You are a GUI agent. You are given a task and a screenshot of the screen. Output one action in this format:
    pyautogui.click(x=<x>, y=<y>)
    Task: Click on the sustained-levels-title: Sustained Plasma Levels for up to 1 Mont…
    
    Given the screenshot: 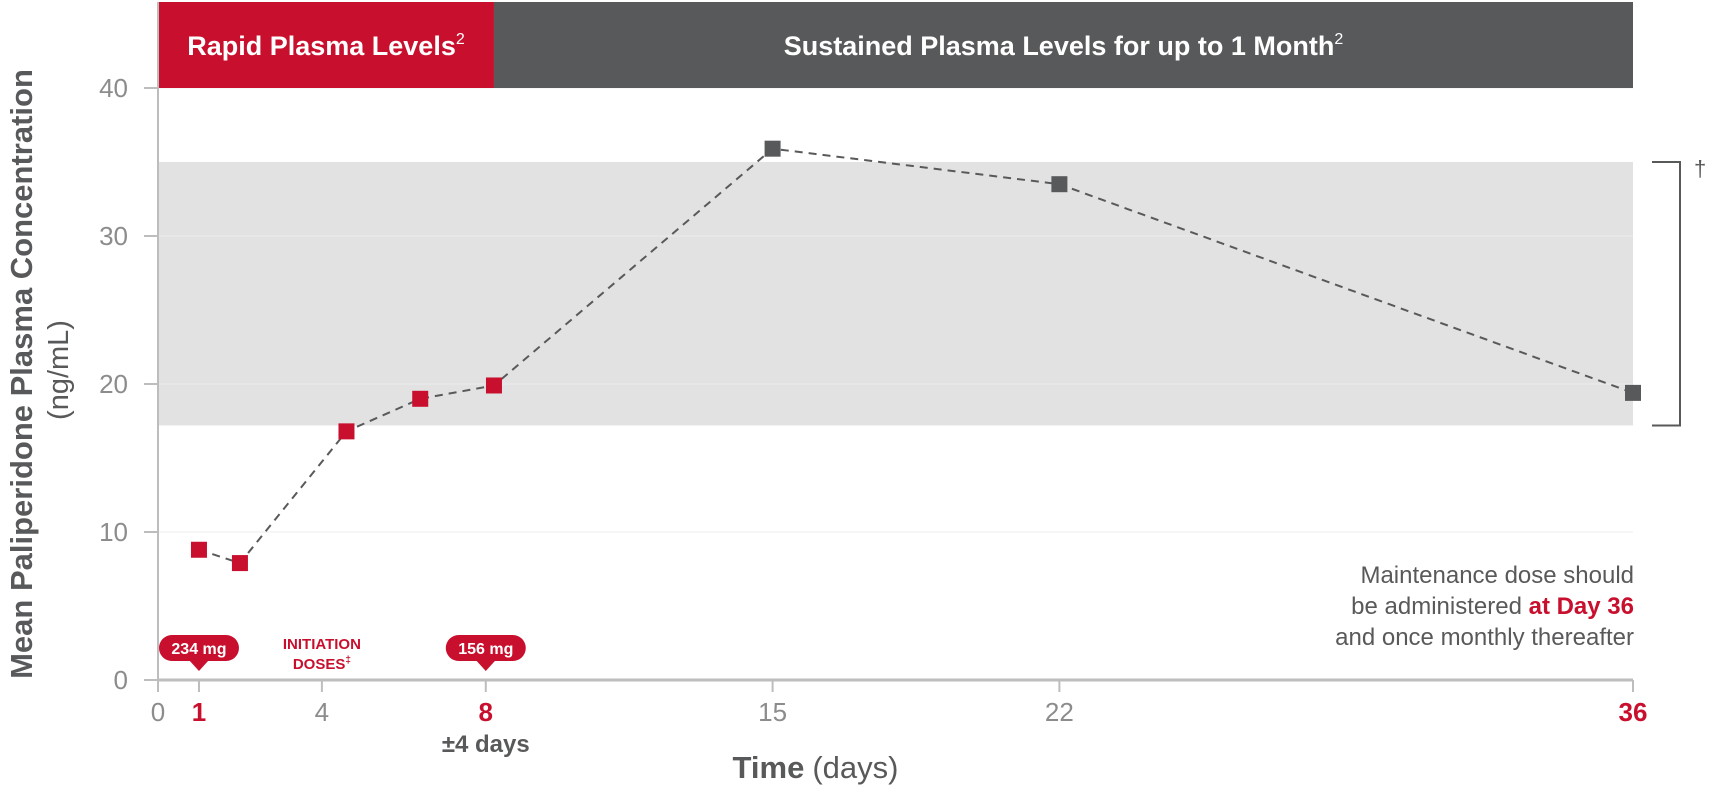 What is the action you would take?
    pyautogui.click(x=1064, y=46)
    